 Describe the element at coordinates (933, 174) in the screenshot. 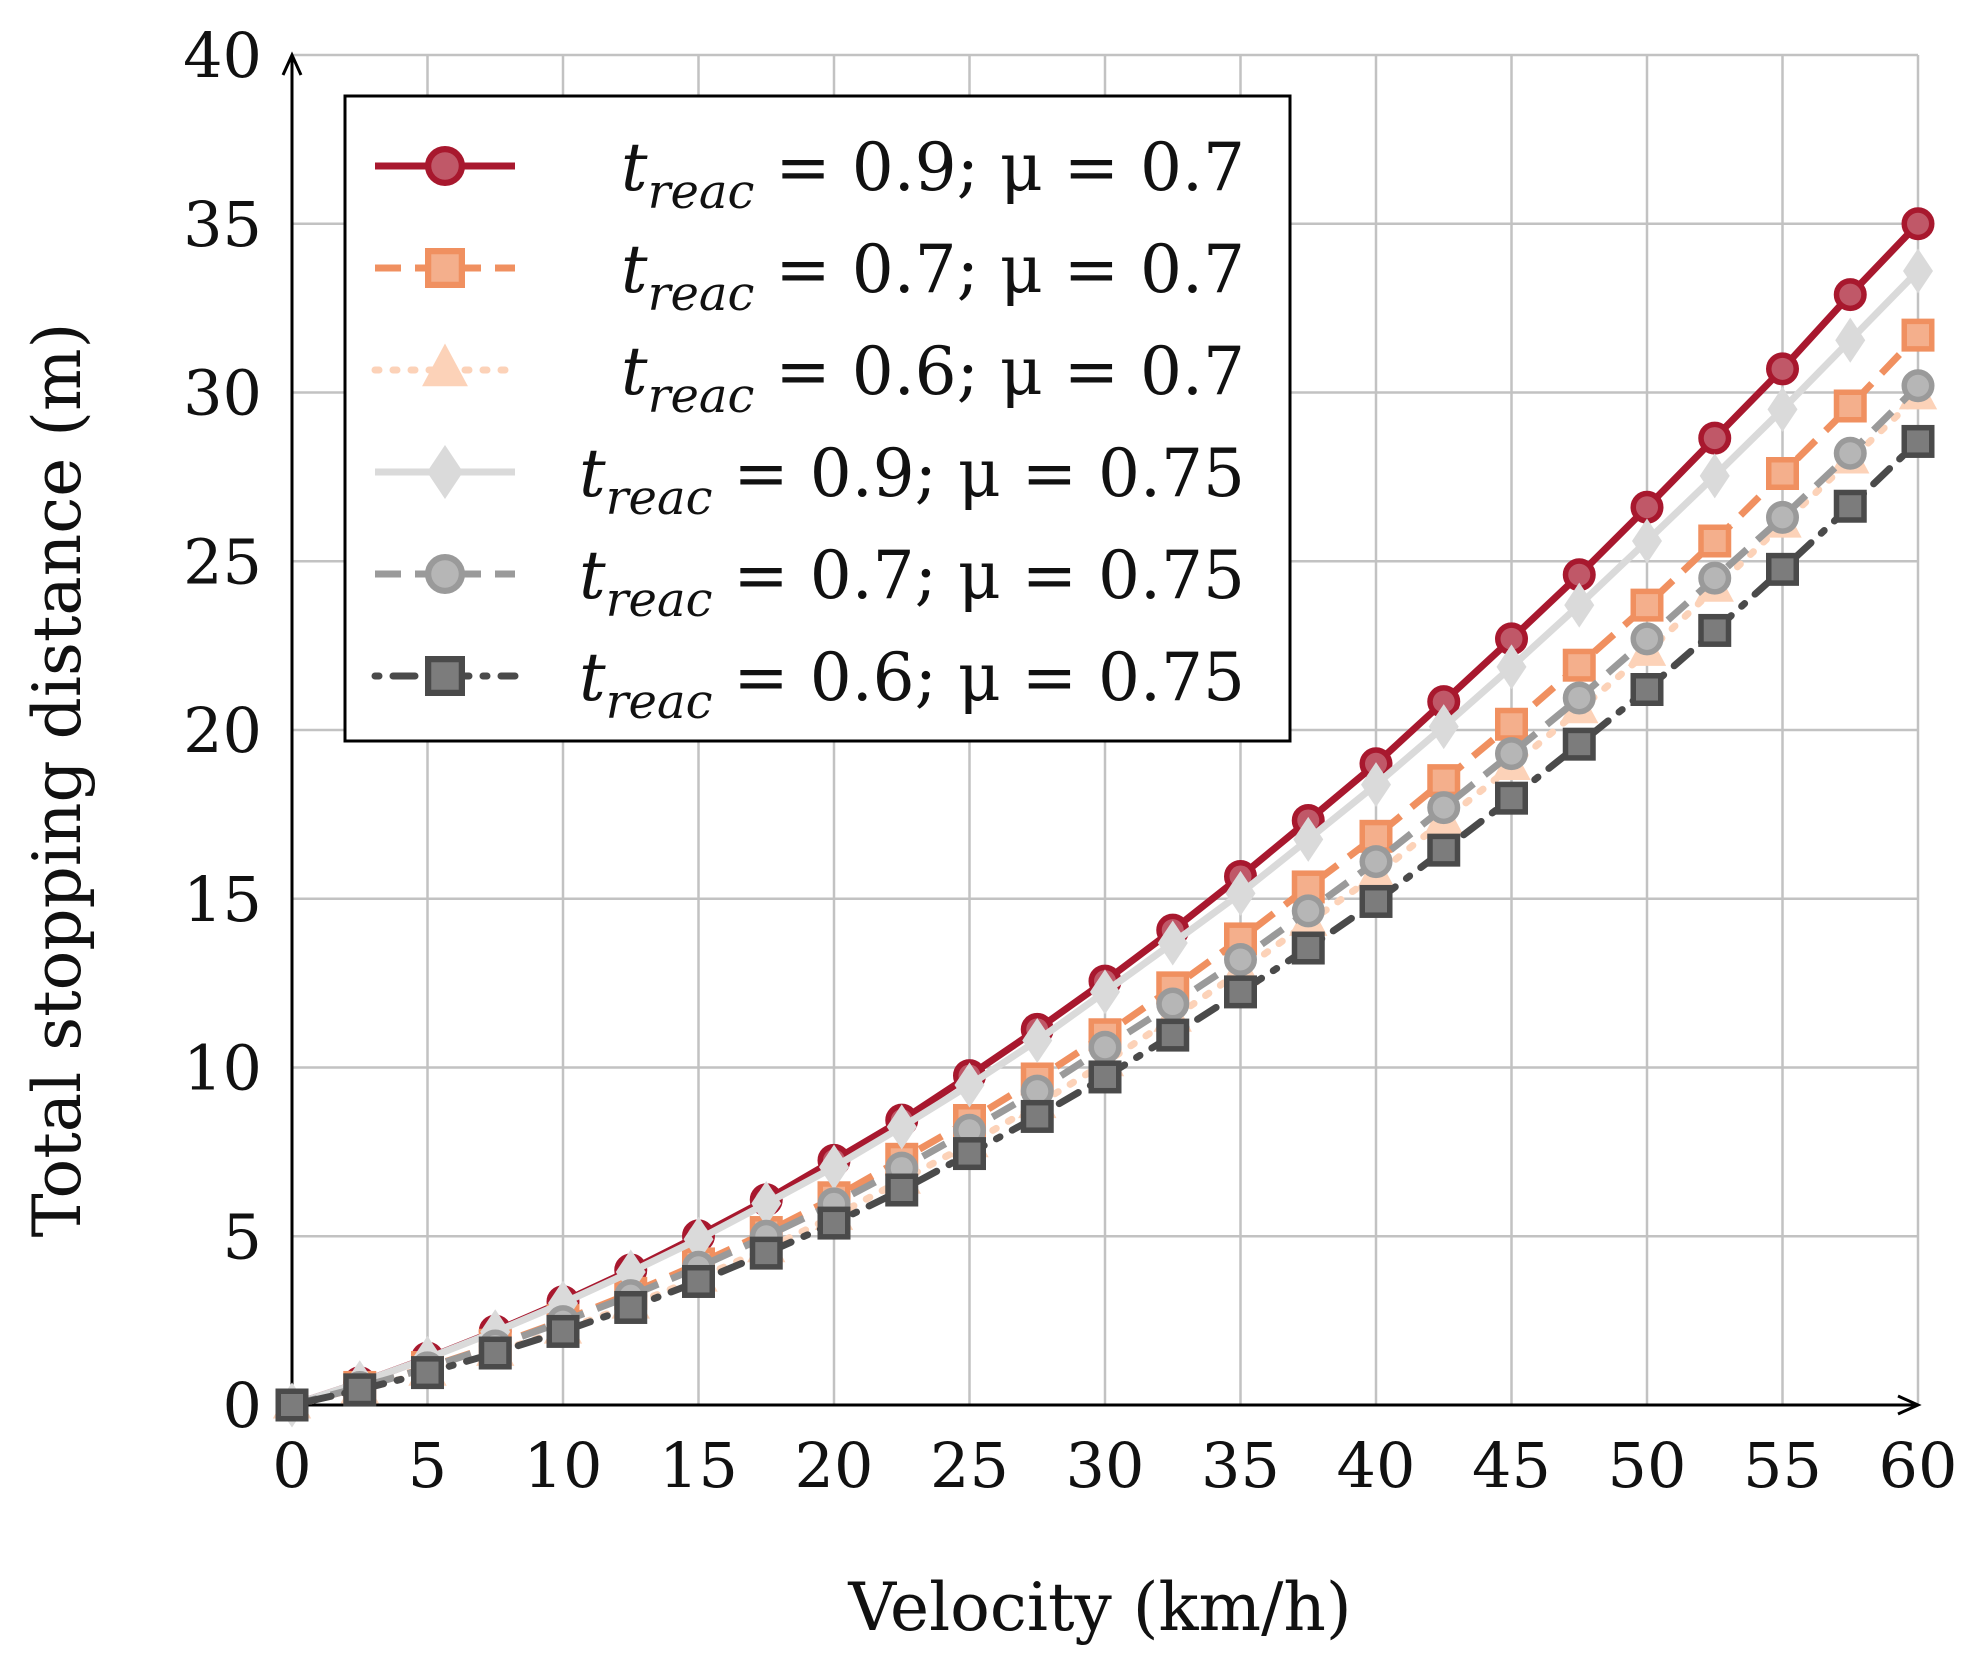

I see `legend-label: treac = 0.9; μ = 0.7` at that location.